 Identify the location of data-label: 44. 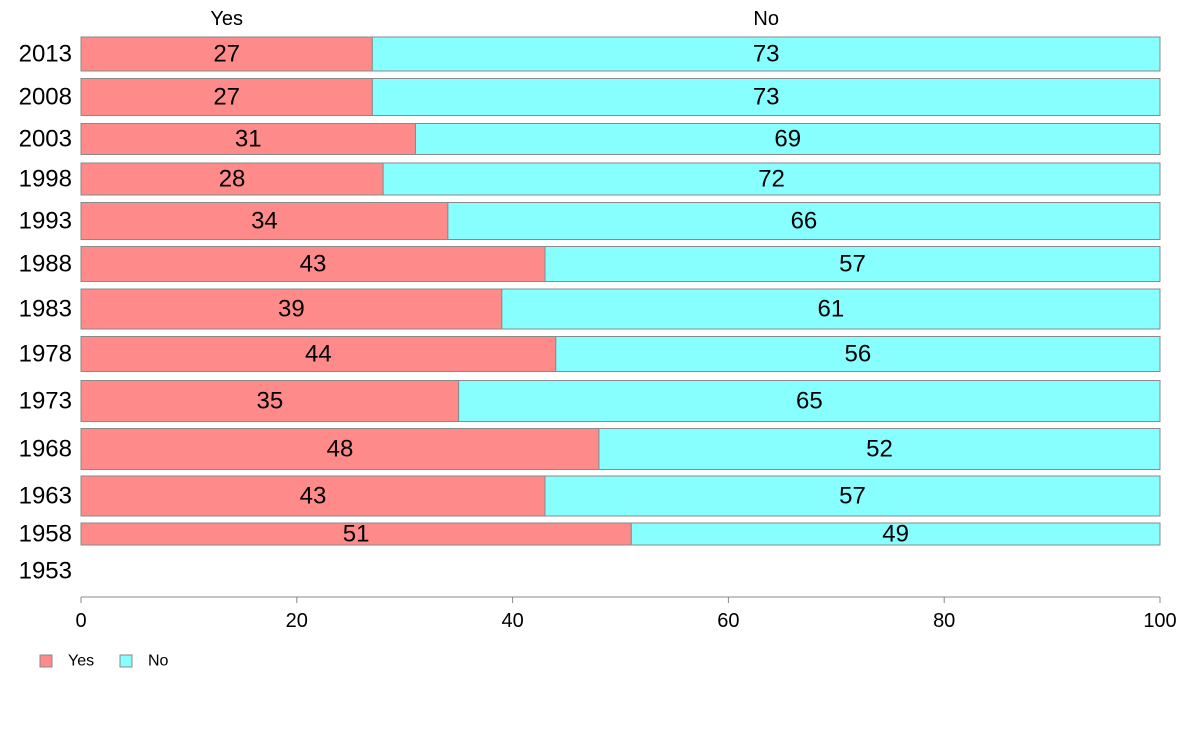
(318, 354).